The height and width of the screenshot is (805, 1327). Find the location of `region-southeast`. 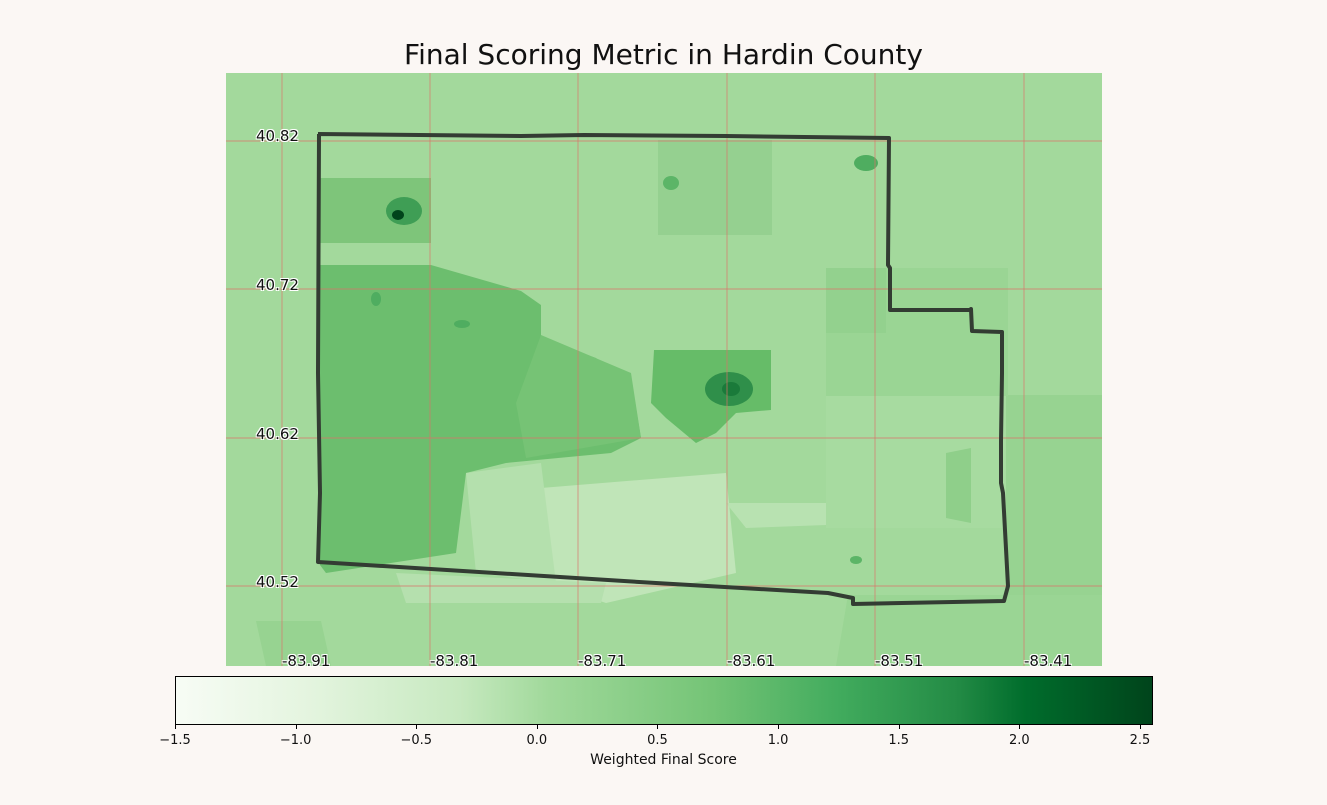

region-southeast is located at coordinates (969, 630).